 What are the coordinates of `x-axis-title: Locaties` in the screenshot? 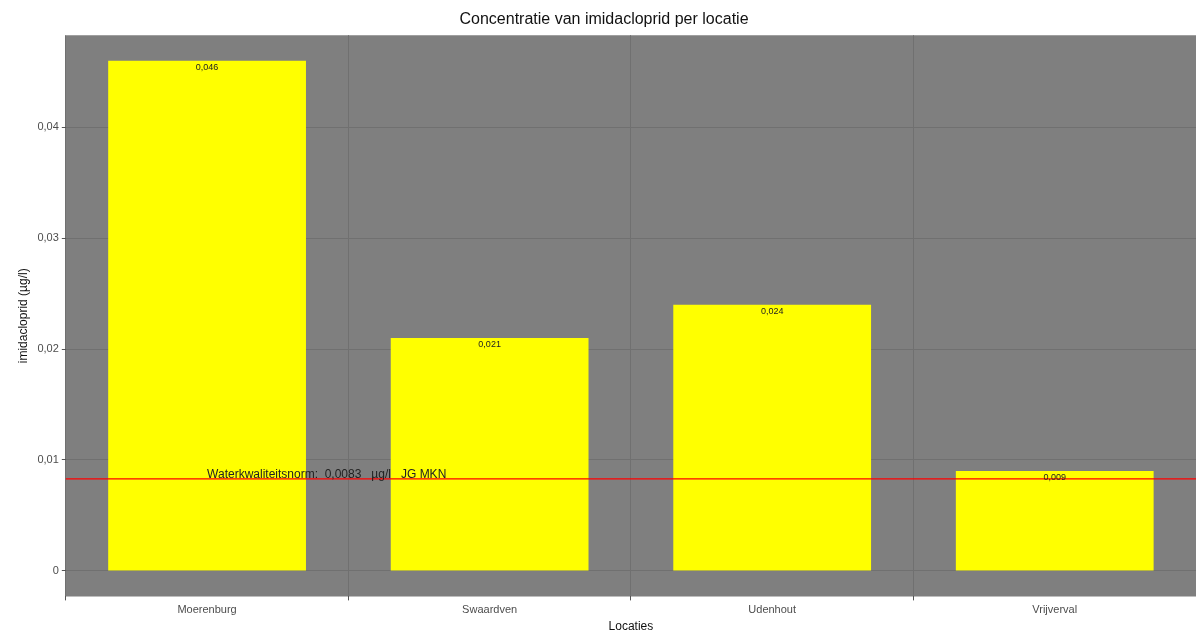 It's located at (631, 626).